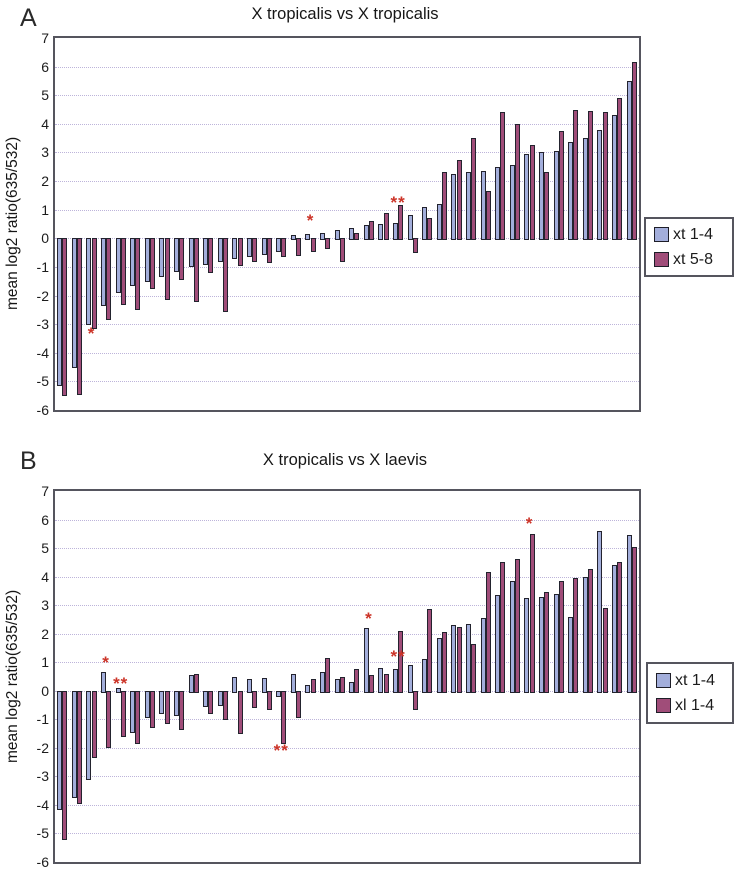 Image resolution: width=734 pixels, height=871 pixels. Describe the element at coordinates (694, 706) in the screenshot. I see `legend-entry: xl 1-4` at that location.